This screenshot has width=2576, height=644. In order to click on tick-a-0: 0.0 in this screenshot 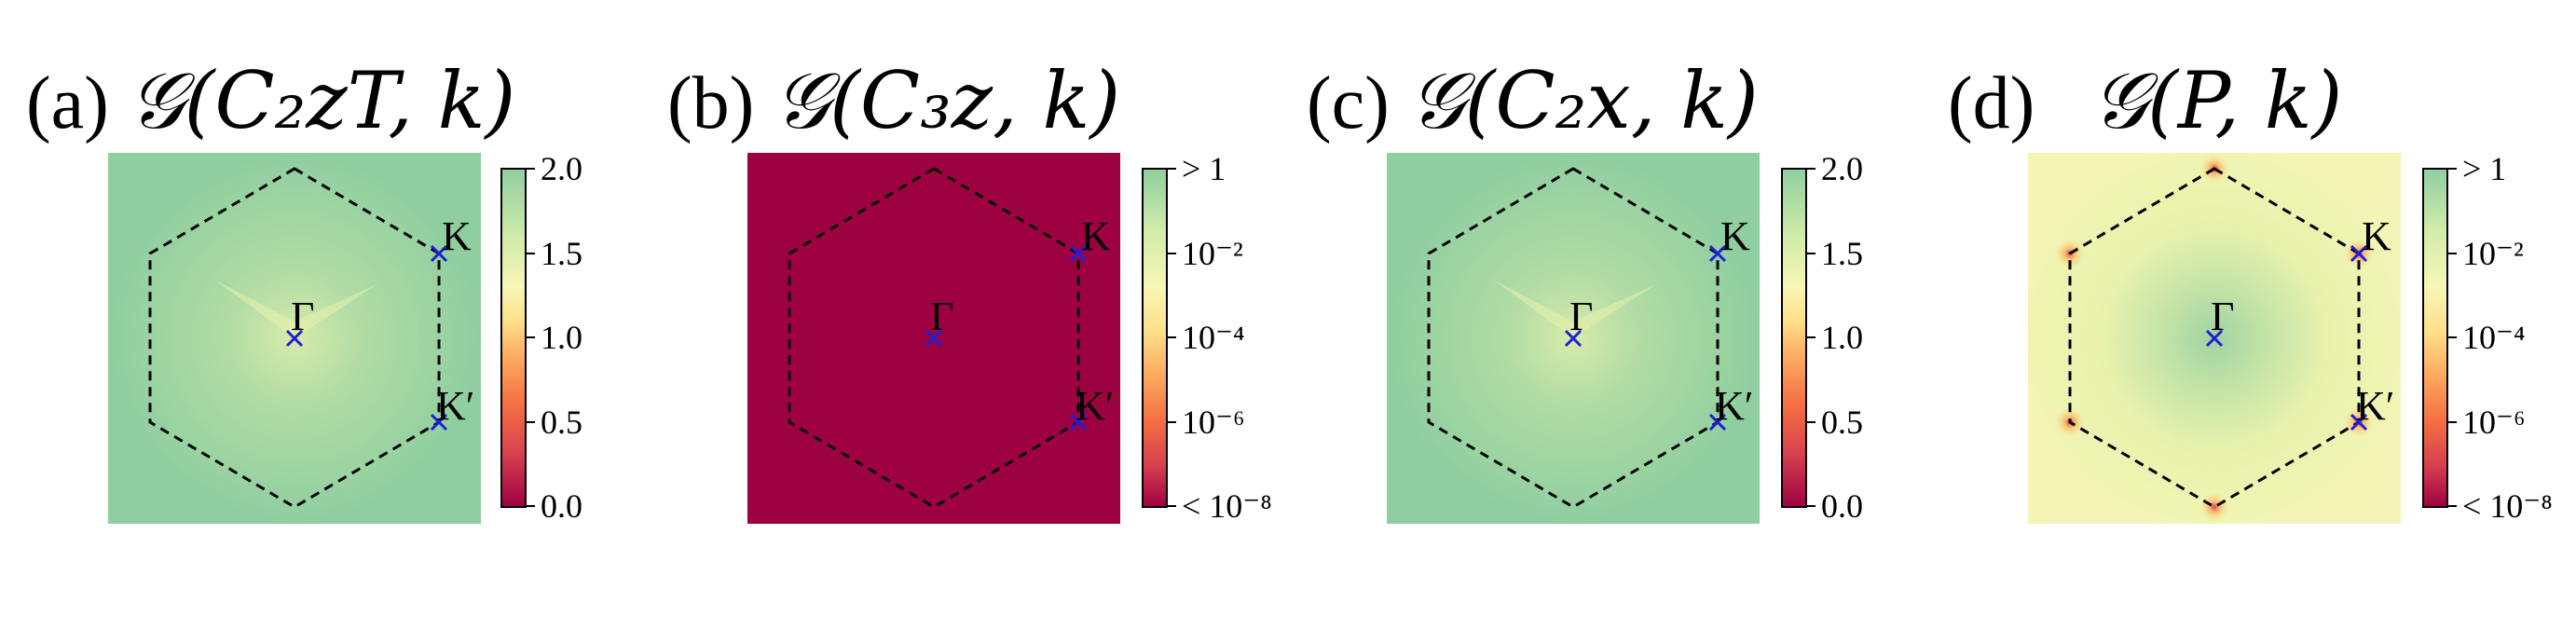, I will do `click(561, 506)`.